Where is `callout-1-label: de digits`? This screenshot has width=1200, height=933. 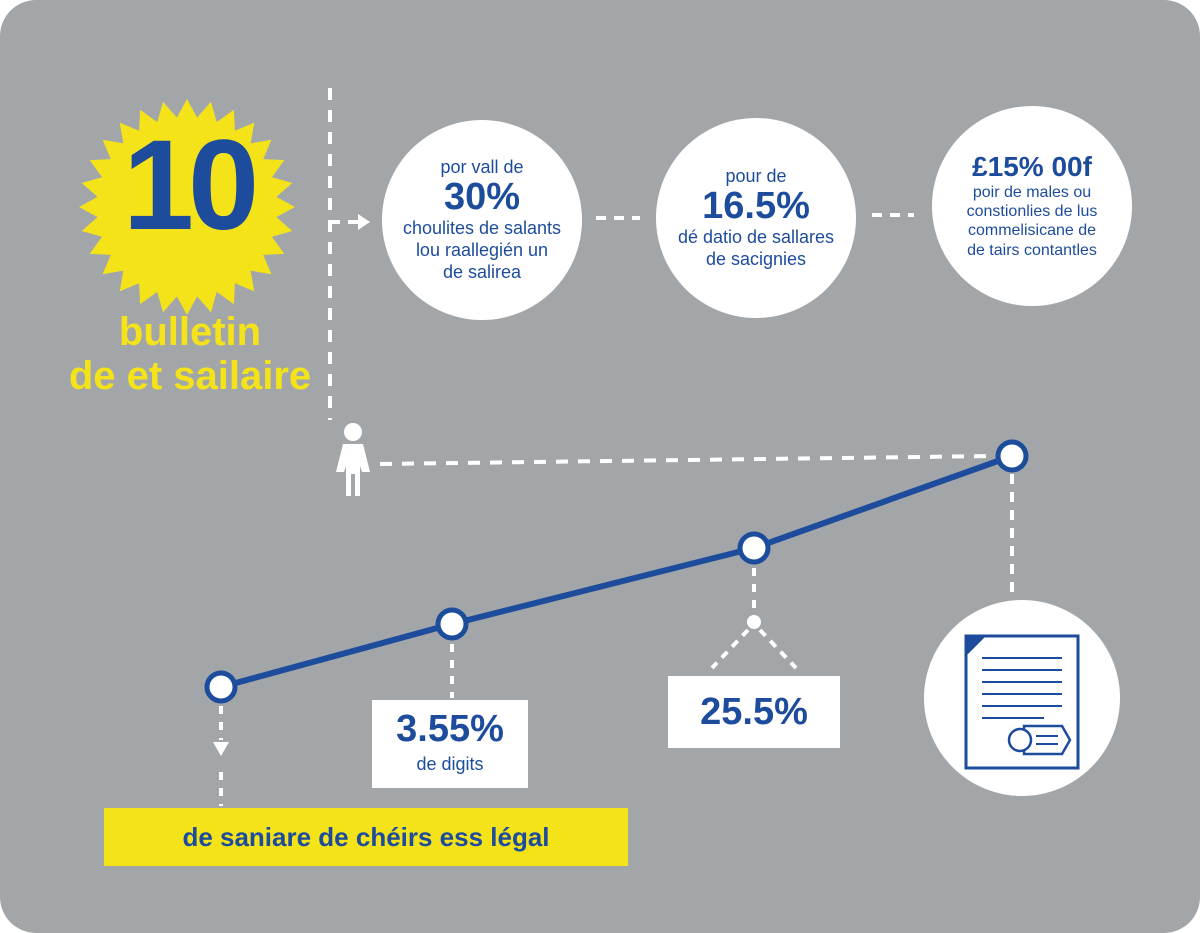
callout-1-label: de digits is located at coordinates (450, 764).